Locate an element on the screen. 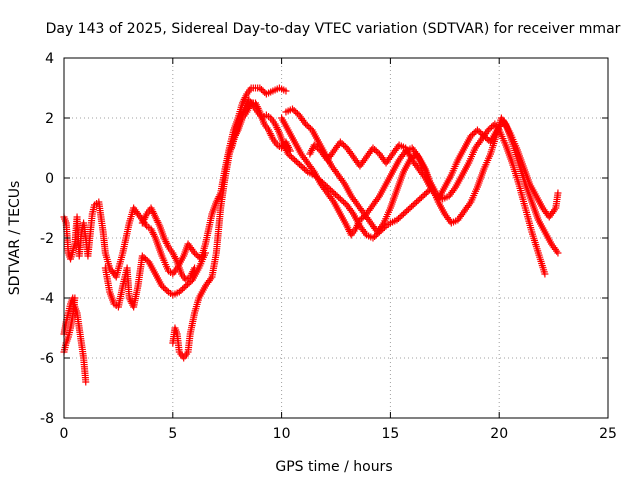 The width and height of the screenshot is (640, 480). y-axis-label: SDTVAR / TECUs is located at coordinates (15, 238).